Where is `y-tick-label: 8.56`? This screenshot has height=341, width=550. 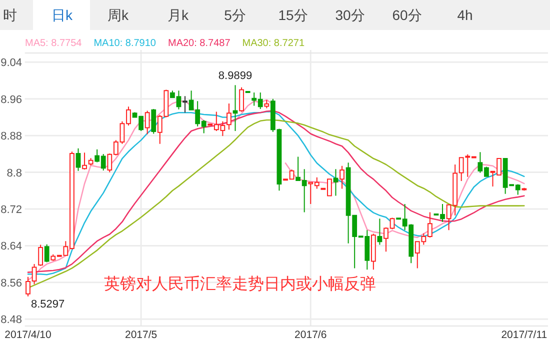 y-tick-label: 8.56 is located at coordinates (11, 283).